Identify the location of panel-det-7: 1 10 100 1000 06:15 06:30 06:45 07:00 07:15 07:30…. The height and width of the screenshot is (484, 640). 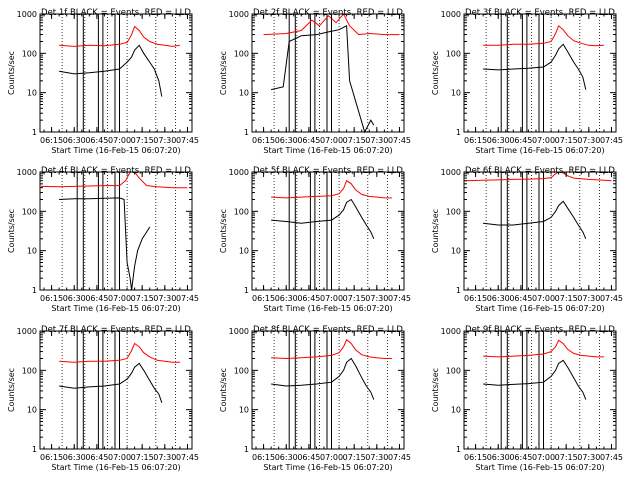
(103, 398).